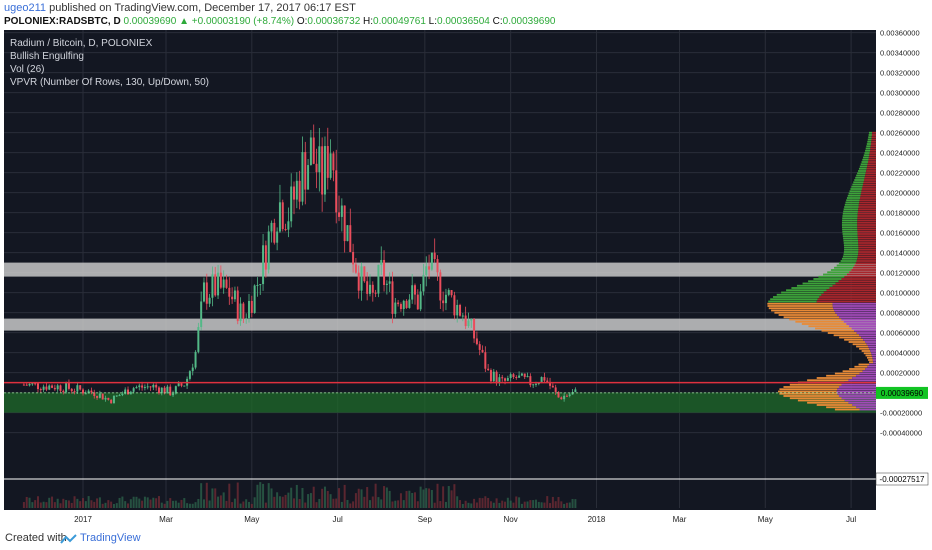  What do you see at coordinates (27, 69) in the screenshot?
I see `legend-volume: Vol (26)` at bounding box center [27, 69].